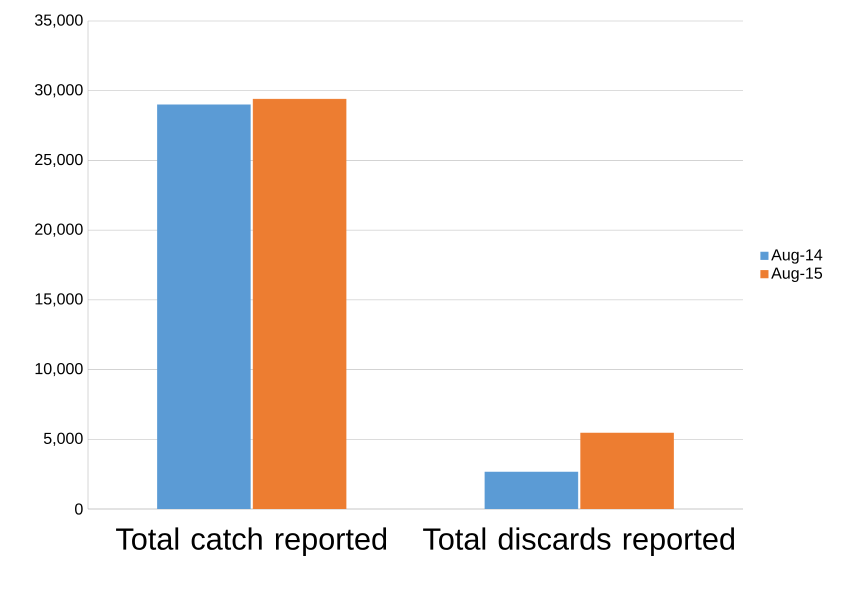 This screenshot has width=854, height=611. Describe the element at coordinates (59, 369) in the screenshot. I see `y-tick-label: 10,000` at that location.